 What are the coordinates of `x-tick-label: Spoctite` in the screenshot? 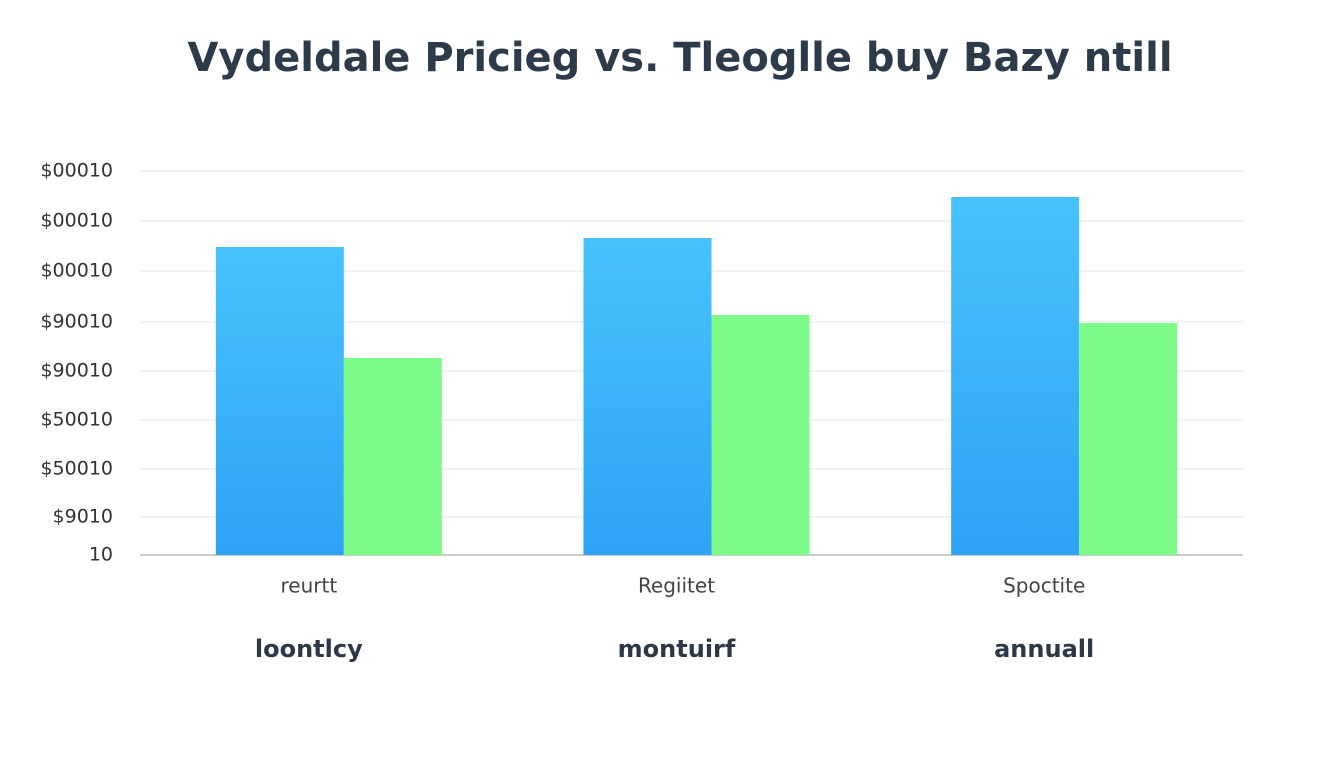 It's located at (1044, 586).